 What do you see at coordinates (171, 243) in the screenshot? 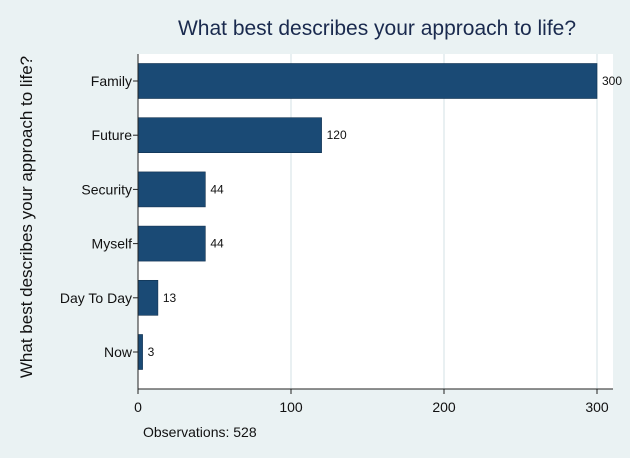
I see `bar-myself` at bounding box center [171, 243].